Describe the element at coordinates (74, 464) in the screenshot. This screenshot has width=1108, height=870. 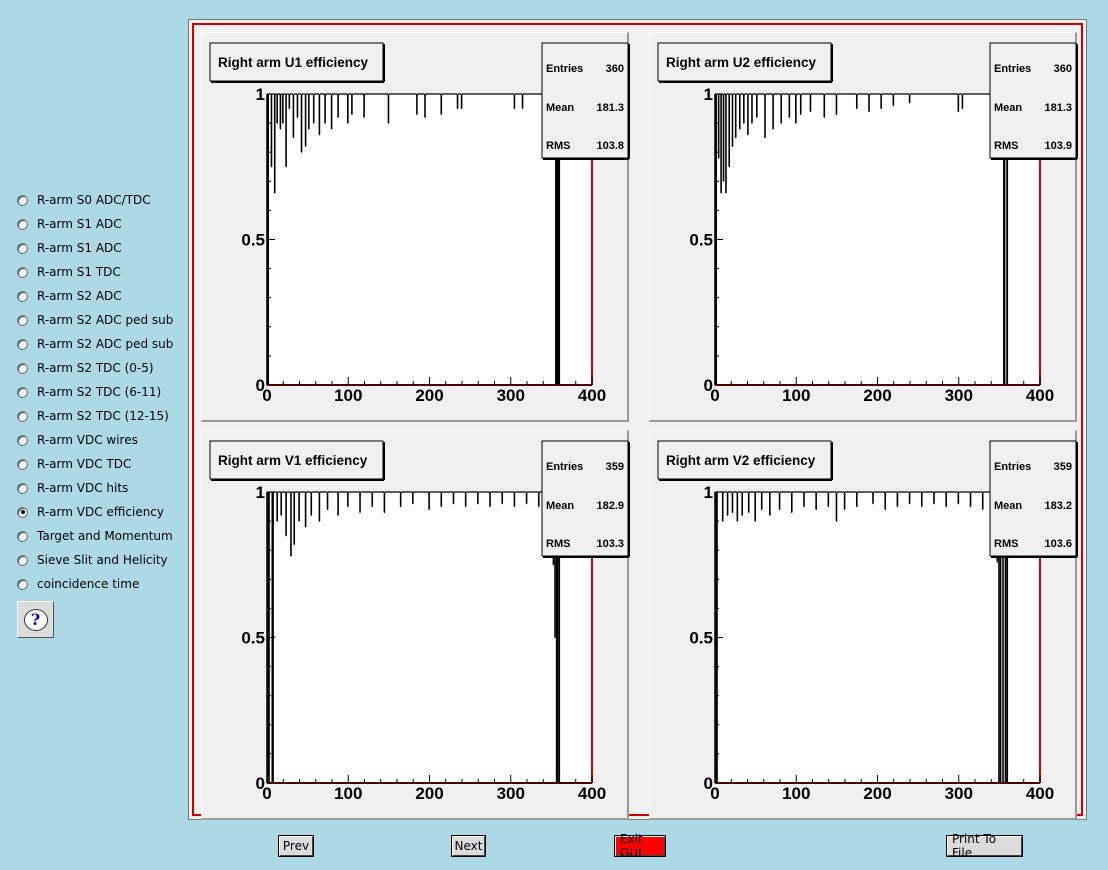
I see `radio-option: R-arm VDC TDC` at that location.